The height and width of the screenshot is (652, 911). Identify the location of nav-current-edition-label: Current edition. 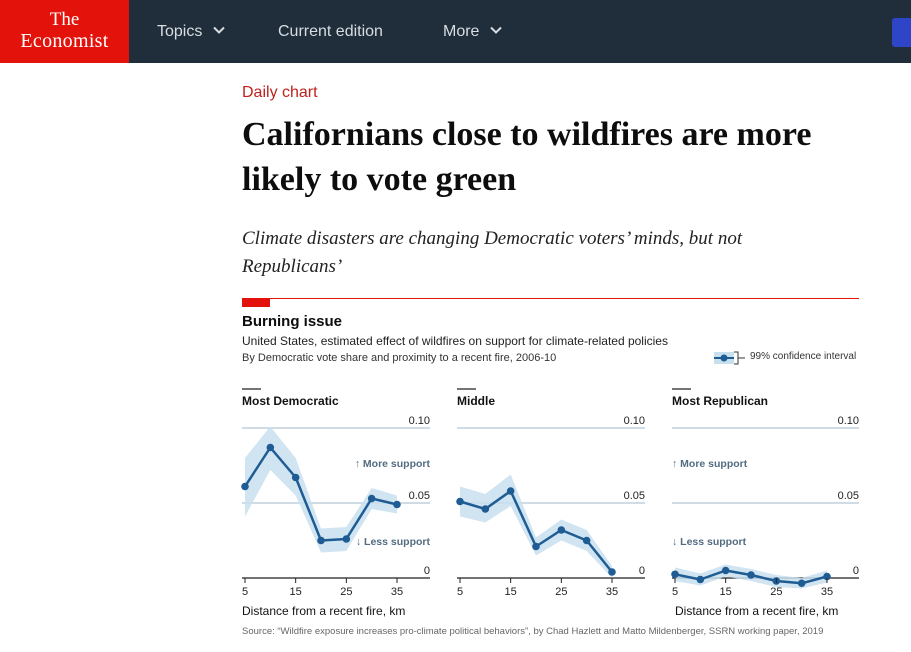
(330, 31).